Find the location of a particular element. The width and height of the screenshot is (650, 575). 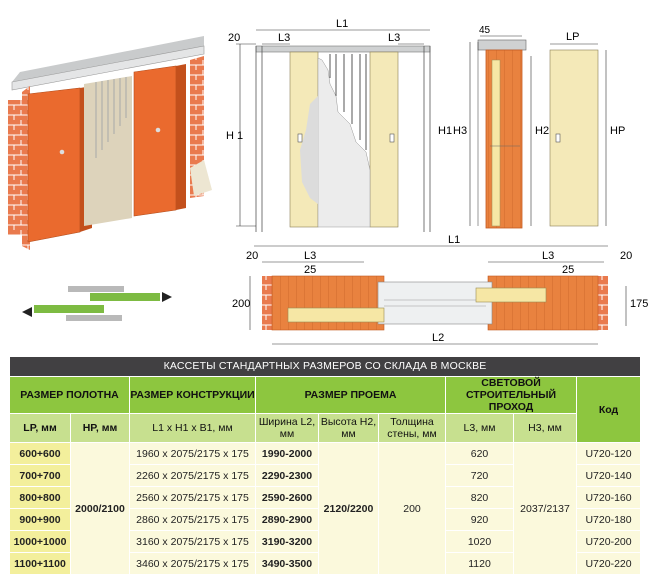

cell-l2: 2590-2600 is located at coordinates (287, 498).